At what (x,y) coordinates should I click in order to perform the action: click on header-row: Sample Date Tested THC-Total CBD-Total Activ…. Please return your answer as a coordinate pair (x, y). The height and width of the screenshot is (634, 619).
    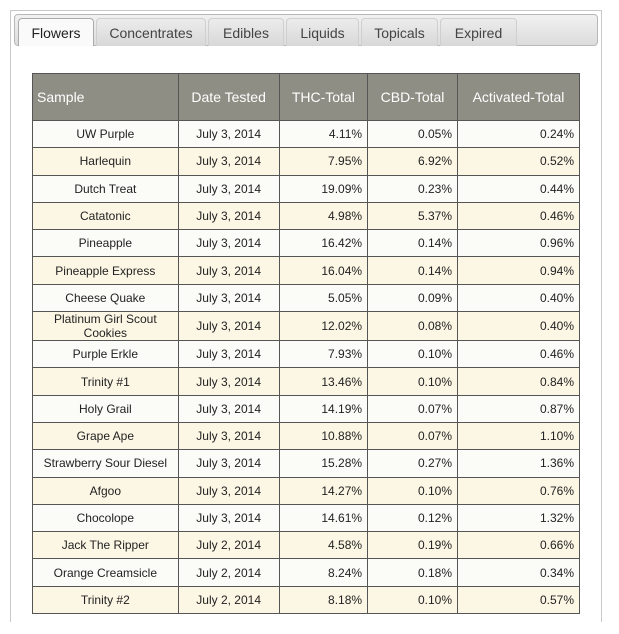
    Looking at the image, I should click on (306, 97).